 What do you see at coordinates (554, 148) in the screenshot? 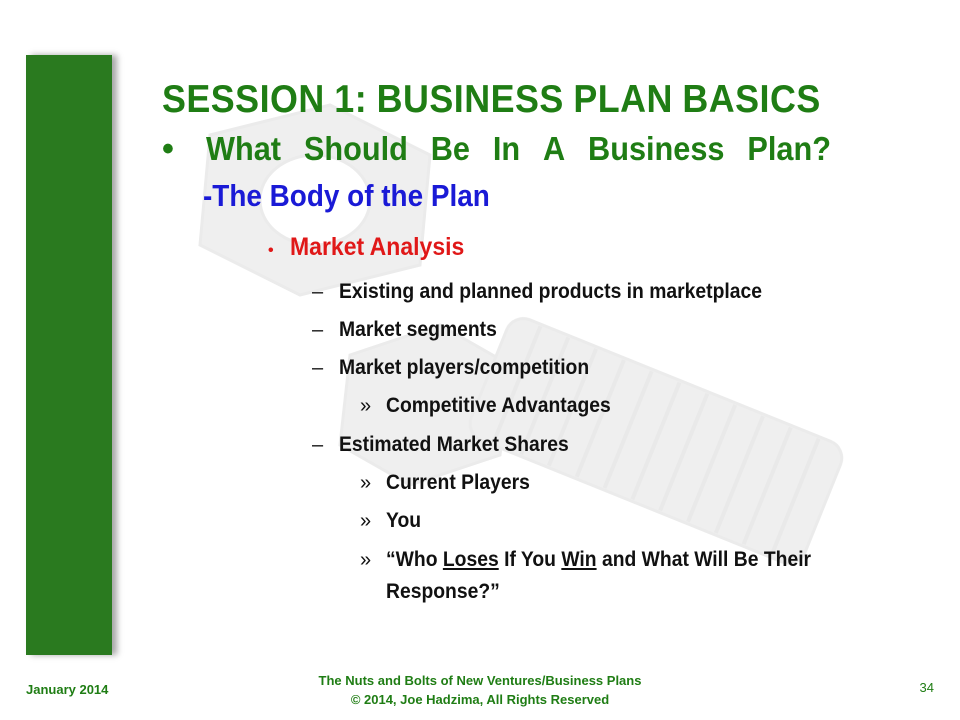
I see `subtitle-word: A` at bounding box center [554, 148].